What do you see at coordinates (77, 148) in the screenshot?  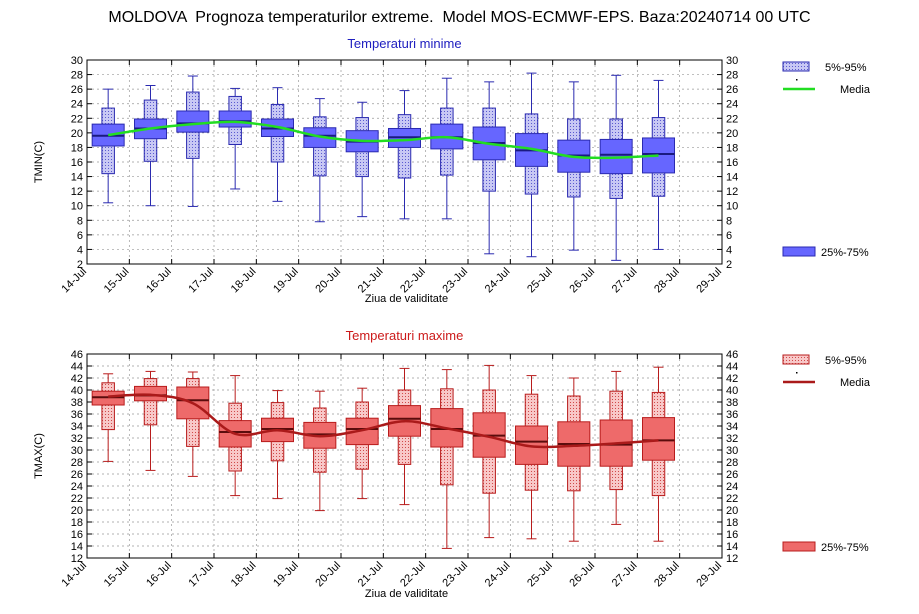 I see `y-tick-label: 18` at bounding box center [77, 148].